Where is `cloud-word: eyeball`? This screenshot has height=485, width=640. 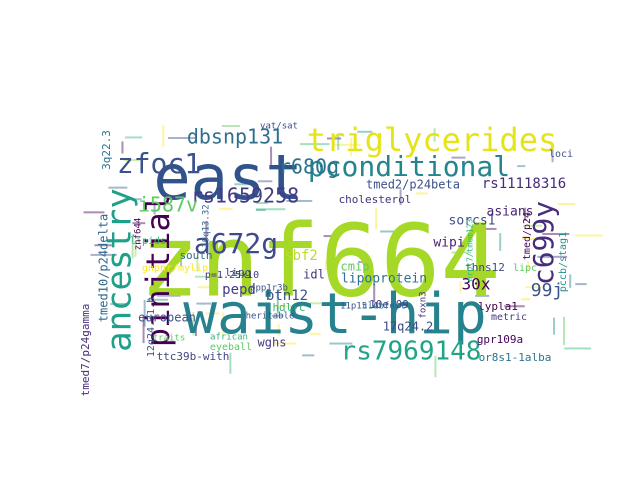 cloud-word: eyeball is located at coordinates (231, 347).